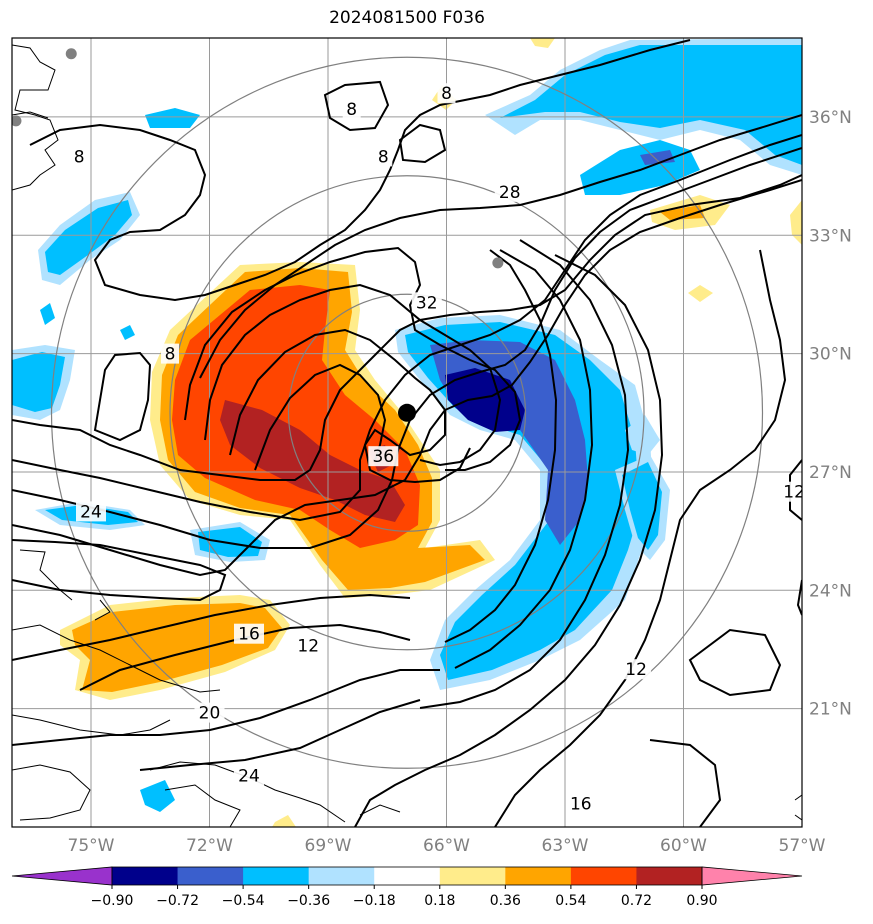  I want to click on range-ring, so click(407, 412).